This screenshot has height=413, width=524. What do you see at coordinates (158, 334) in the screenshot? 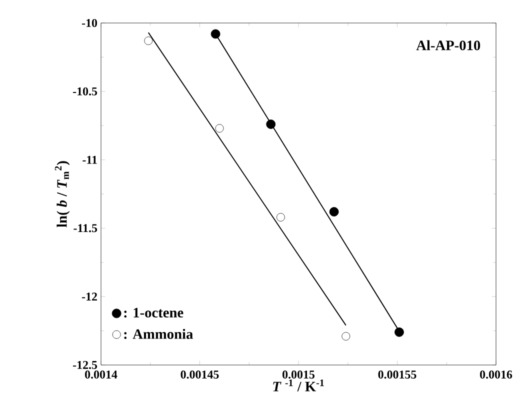
I see `legend-label: : Ammonia` at bounding box center [158, 334].